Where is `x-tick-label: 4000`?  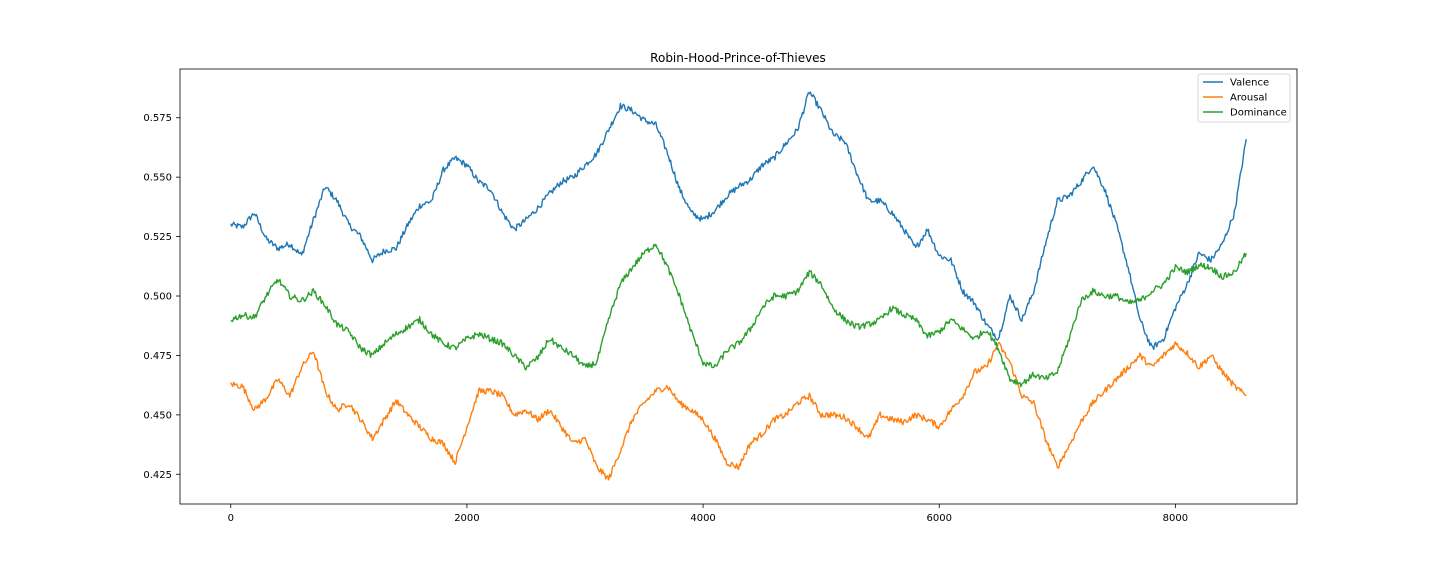 x-tick-label: 4000 is located at coordinates (702, 518).